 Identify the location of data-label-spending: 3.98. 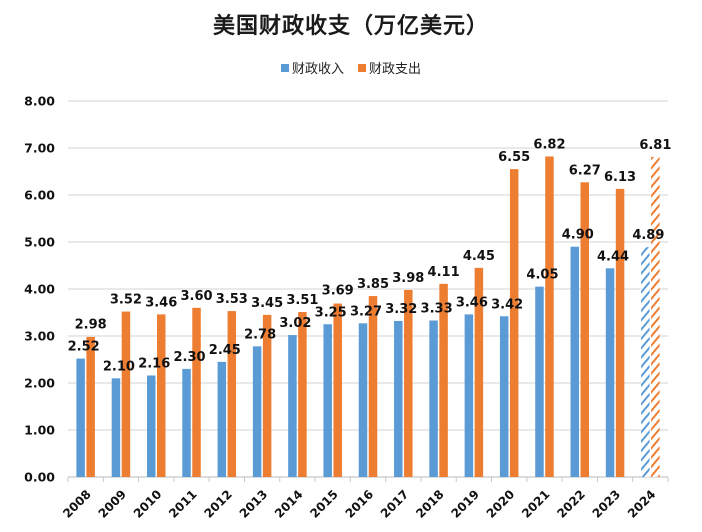
(408, 278).